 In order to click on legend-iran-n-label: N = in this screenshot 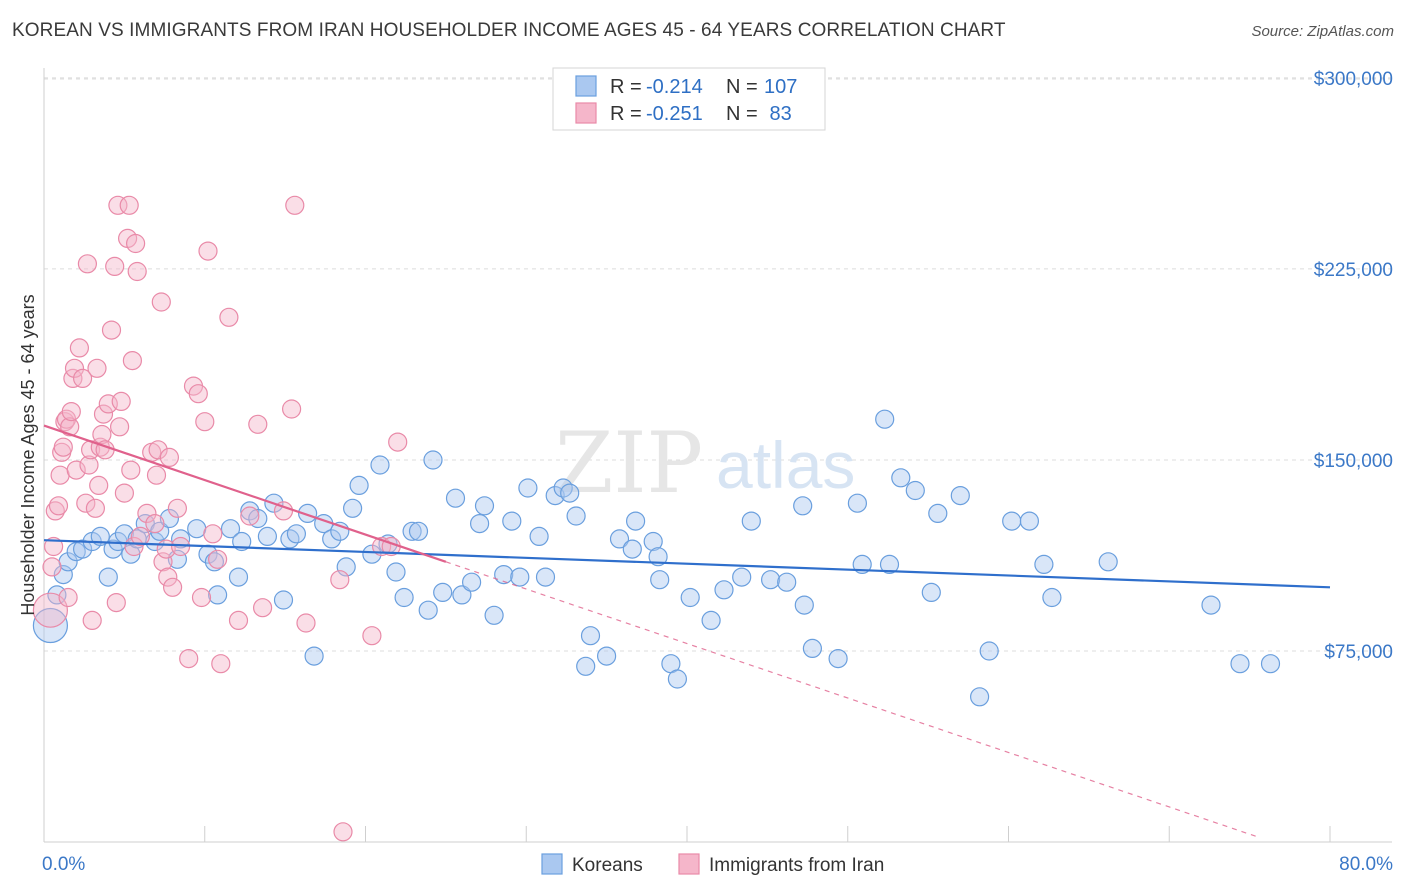, I will do `click(742, 114)`.